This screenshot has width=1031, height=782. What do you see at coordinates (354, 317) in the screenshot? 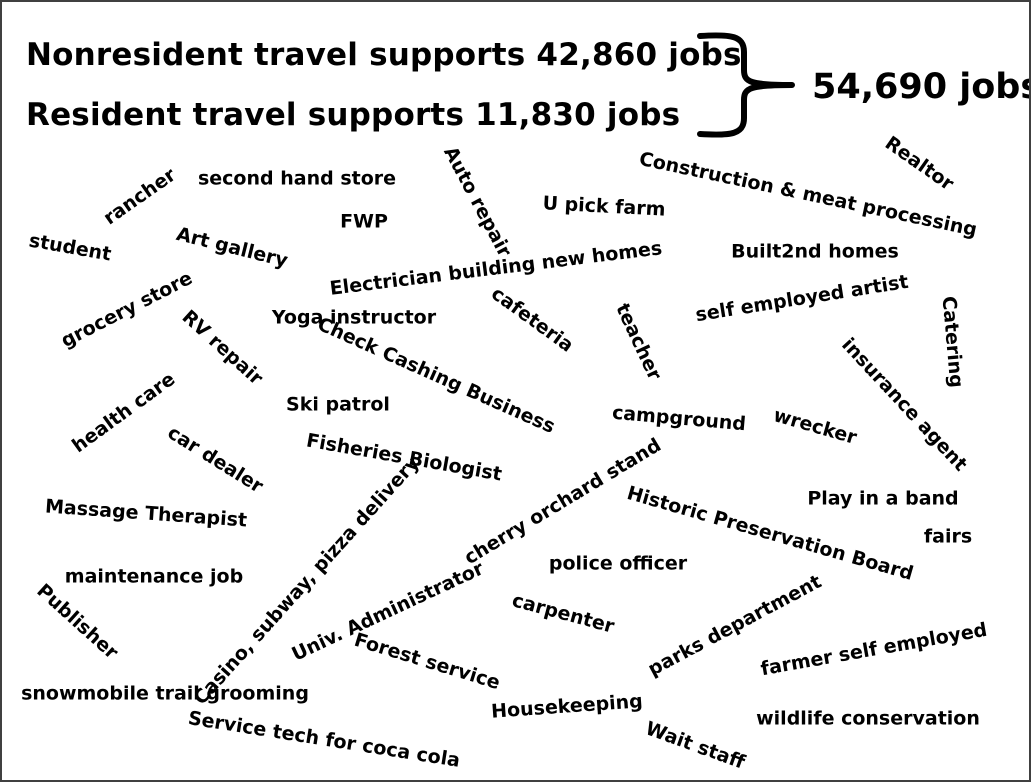
I see `job-yoga-instructor: Yoga instructor` at bounding box center [354, 317].